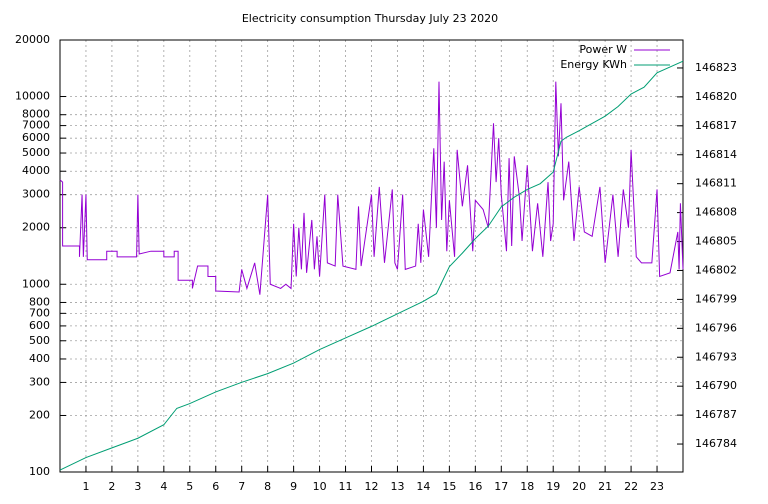  Describe the element at coordinates (36, 194) in the screenshot. I see `y-tick-label: 3000` at that location.